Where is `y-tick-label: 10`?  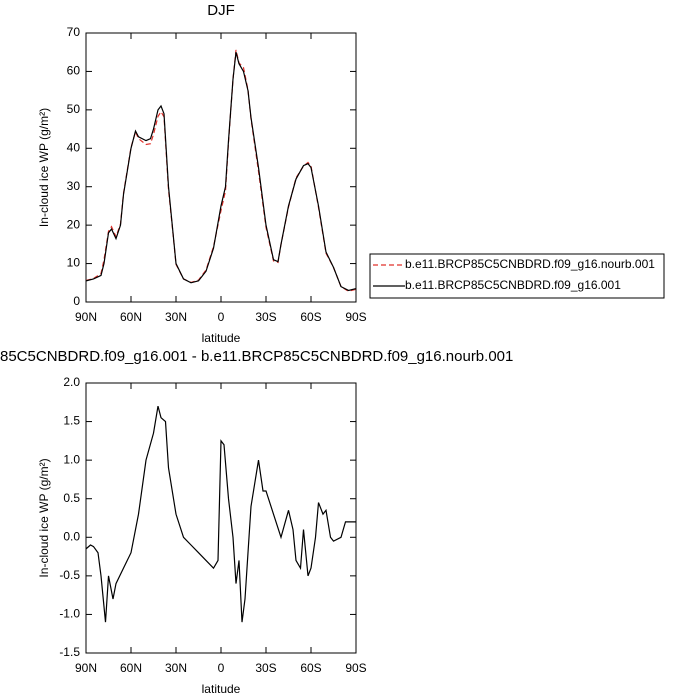
y-tick-label: 10 is located at coordinates (74, 263).